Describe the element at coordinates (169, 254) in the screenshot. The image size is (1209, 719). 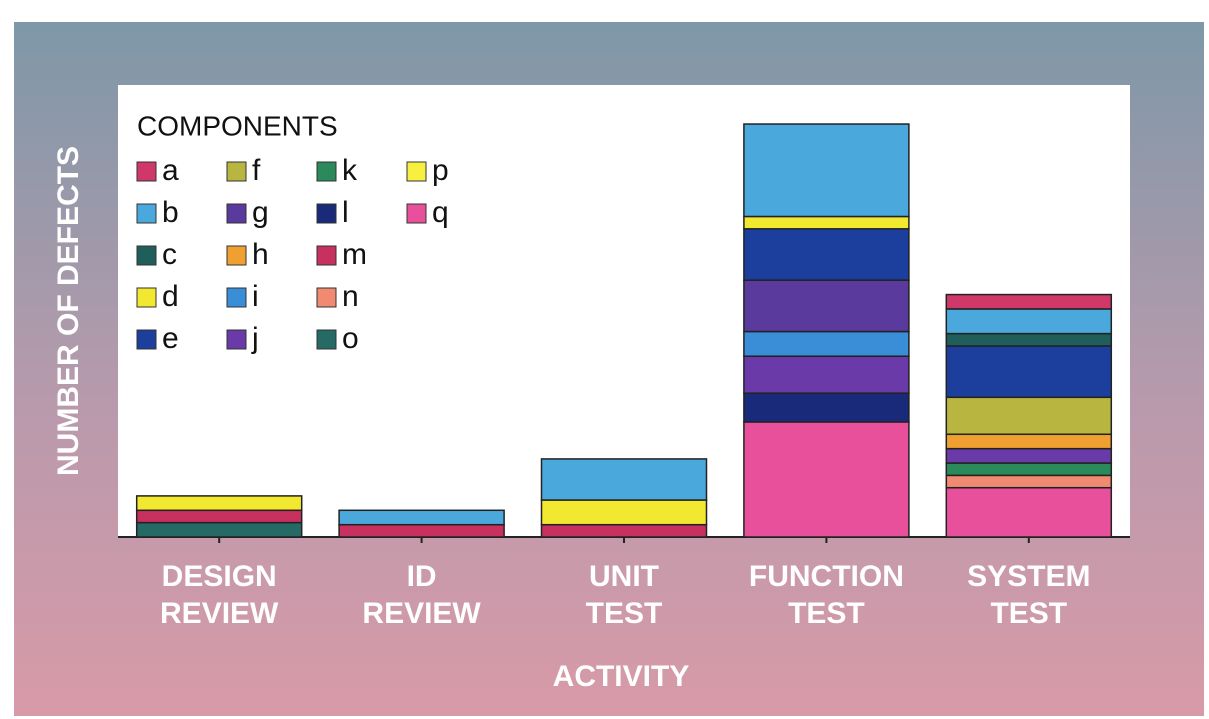
I see `legend-label: c` at that location.